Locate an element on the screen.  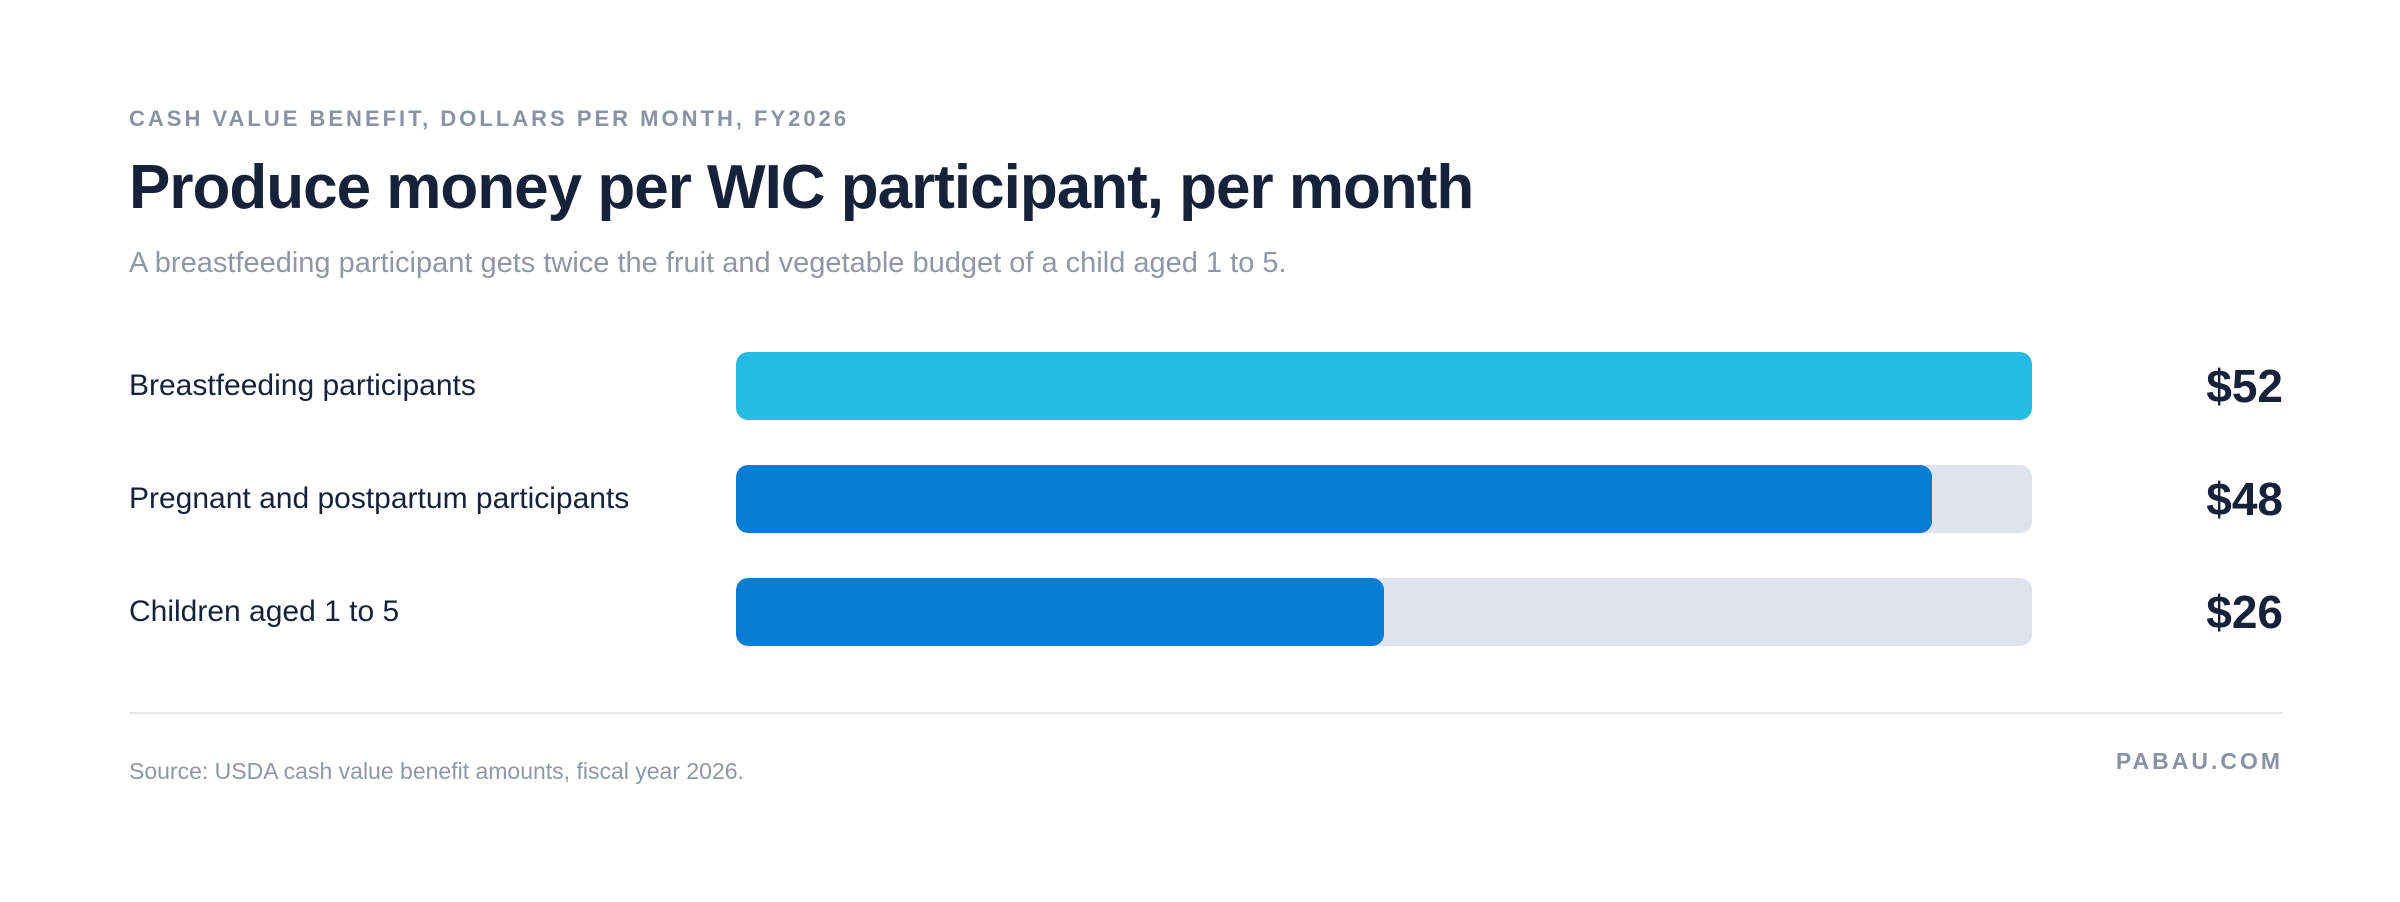
category-label: Pregnant and postpartum participants is located at coordinates (379, 498).